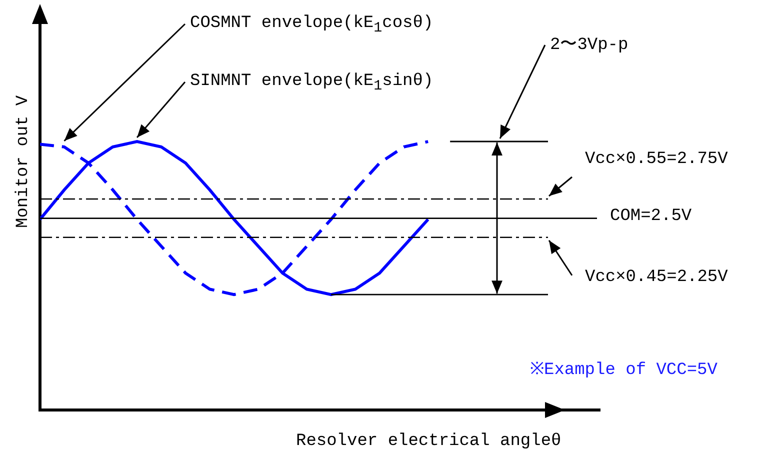 This screenshot has height=459, width=777. Describe the element at coordinates (589, 45) in the screenshot. I see `text: 2〜3Vp-p` at that location.